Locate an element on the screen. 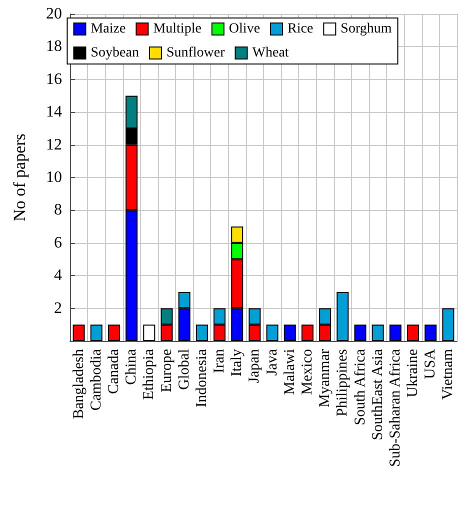  x-tick-label: Ukraine is located at coordinates (413, 373).